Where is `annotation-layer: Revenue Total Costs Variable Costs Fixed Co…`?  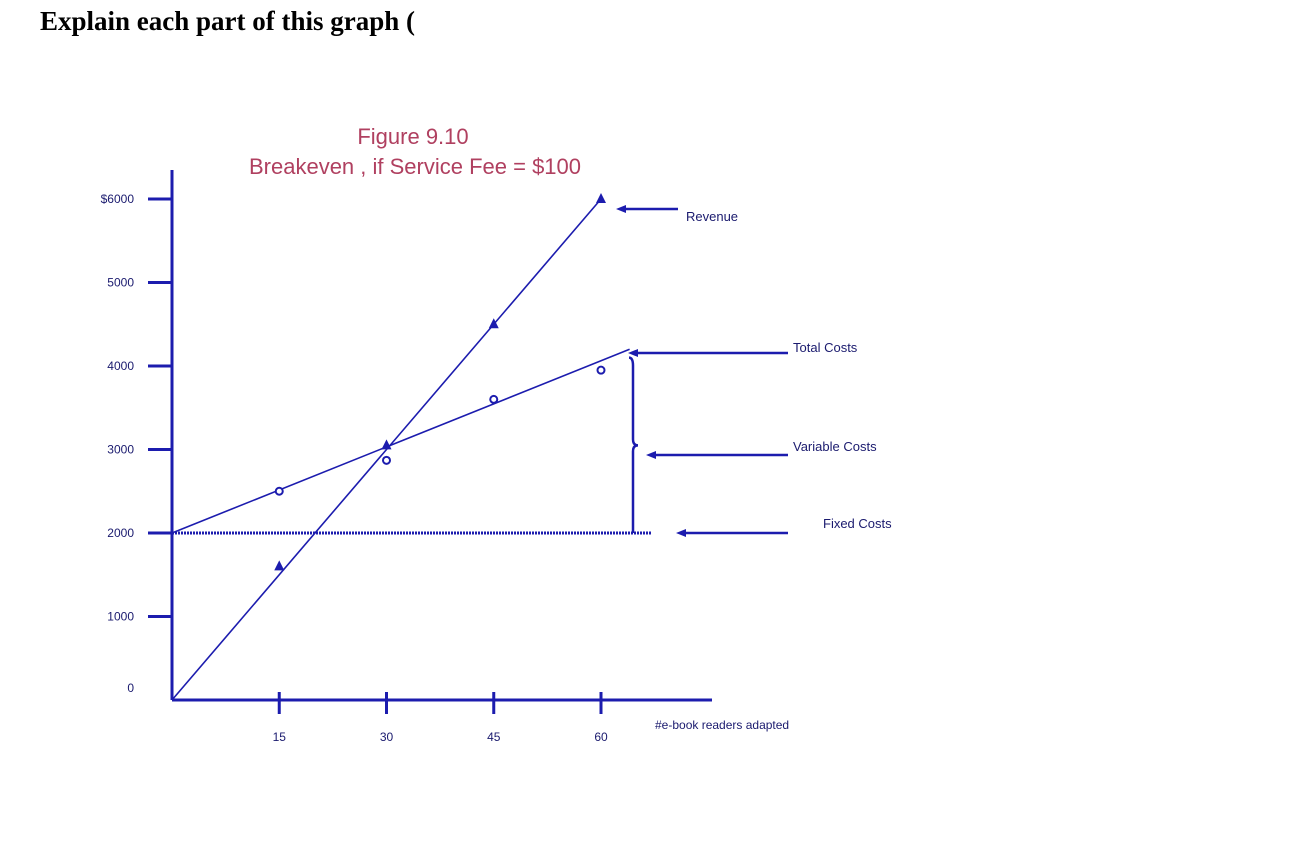
annotation-layer: Revenue Total Costs Variable Costs Fixed Co… is located at coordinates (754, 371).